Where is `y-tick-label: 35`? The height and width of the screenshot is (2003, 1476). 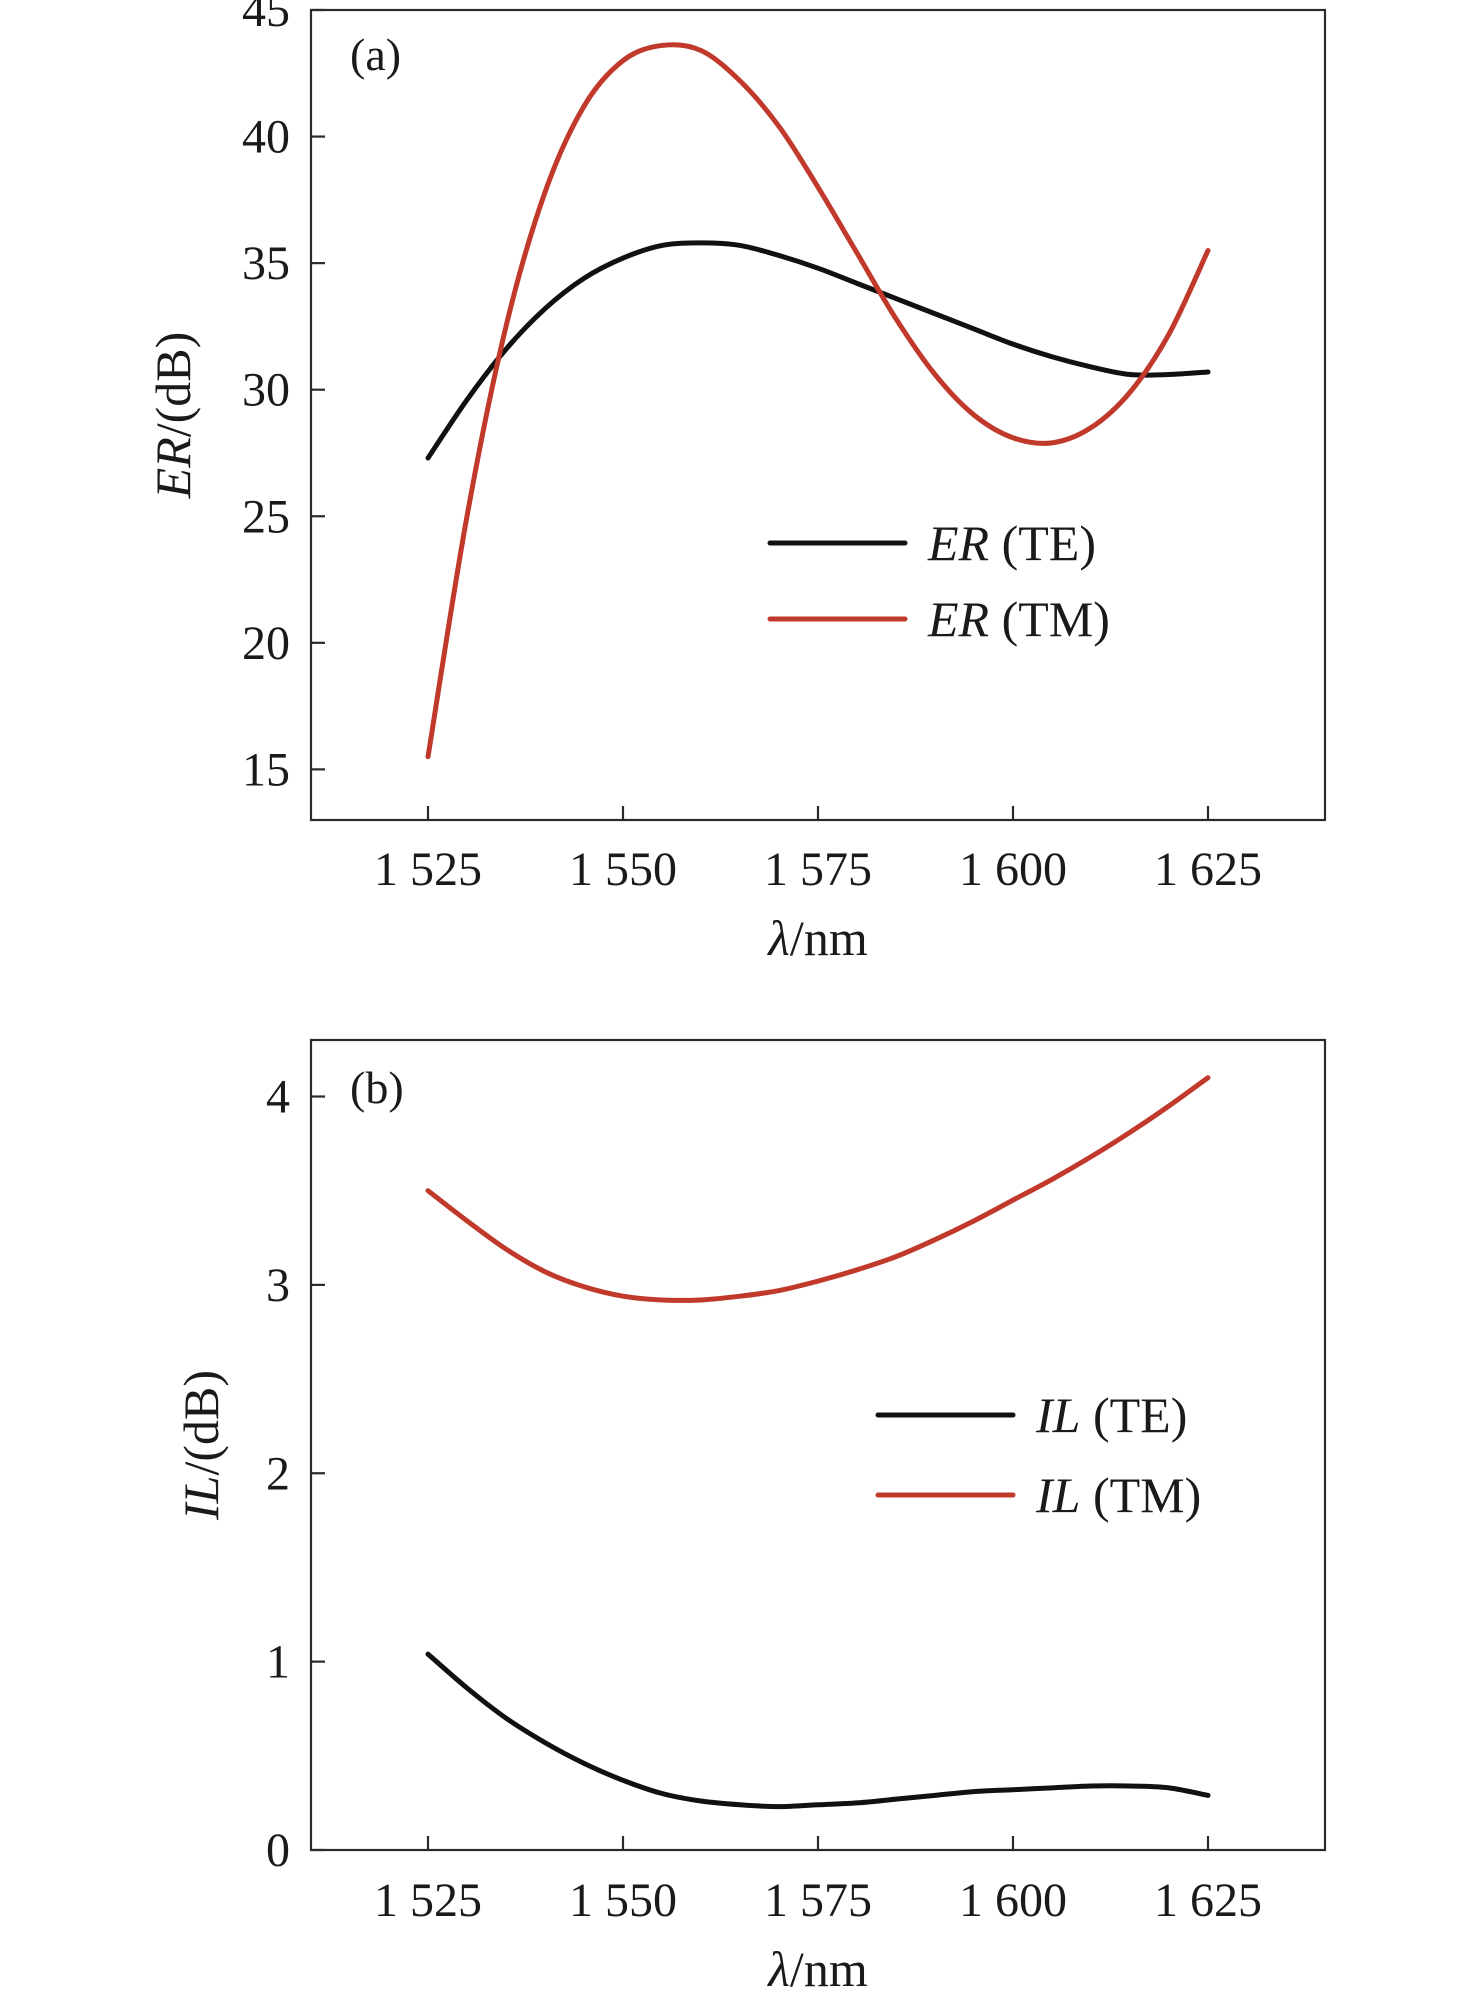 y-tick-label: 35 is located at coordinates (266, 263).